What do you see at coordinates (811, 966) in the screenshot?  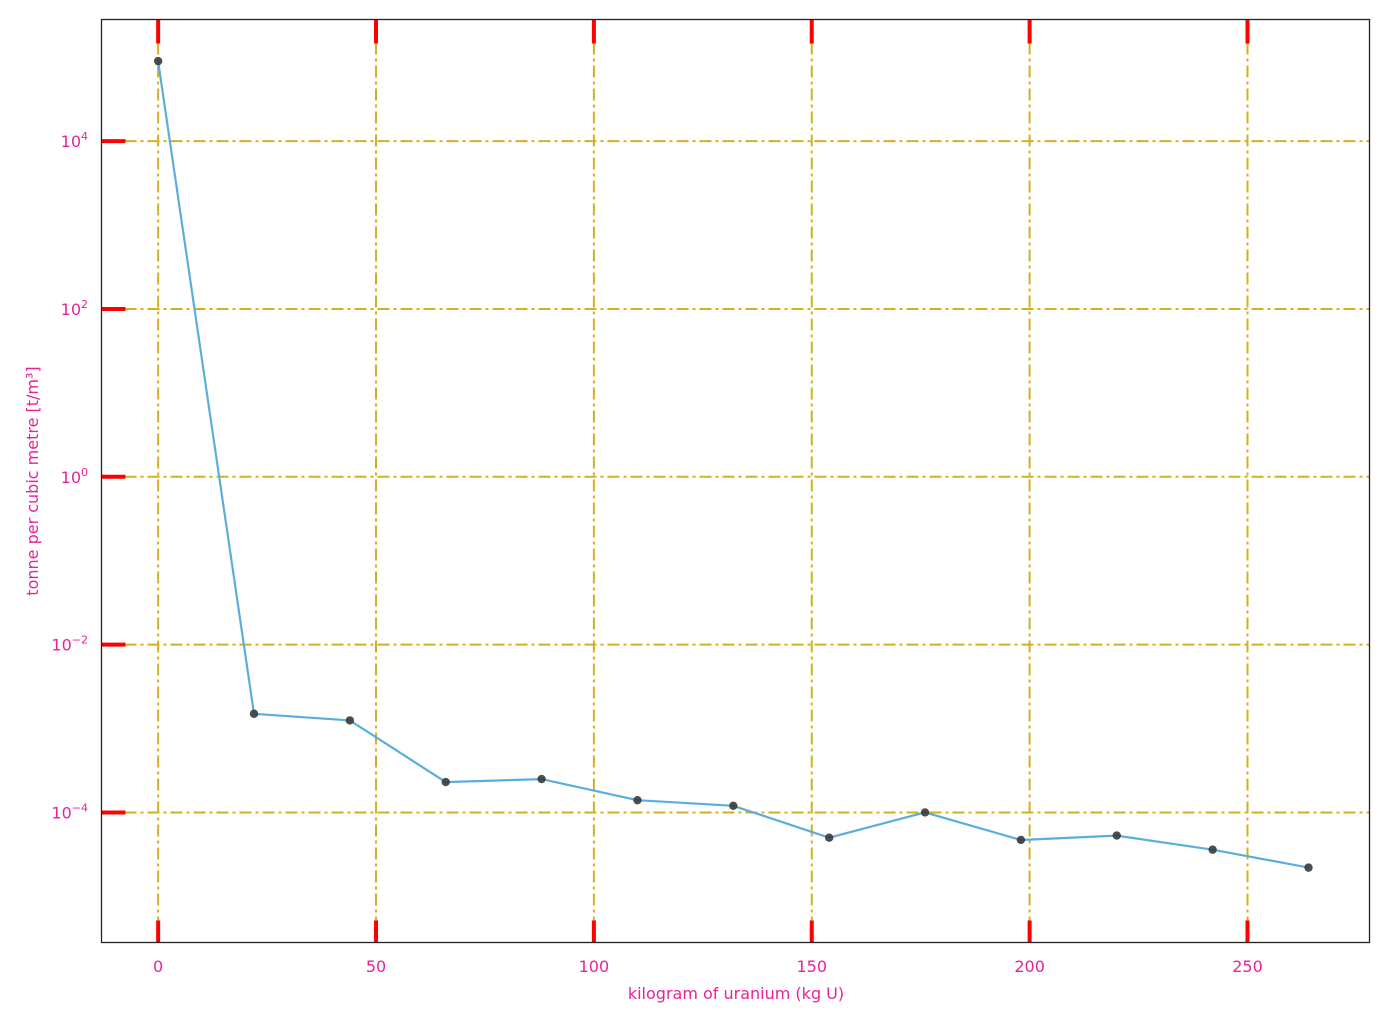 I see `x-tick-label: 150` at bounding box center [811, 966].